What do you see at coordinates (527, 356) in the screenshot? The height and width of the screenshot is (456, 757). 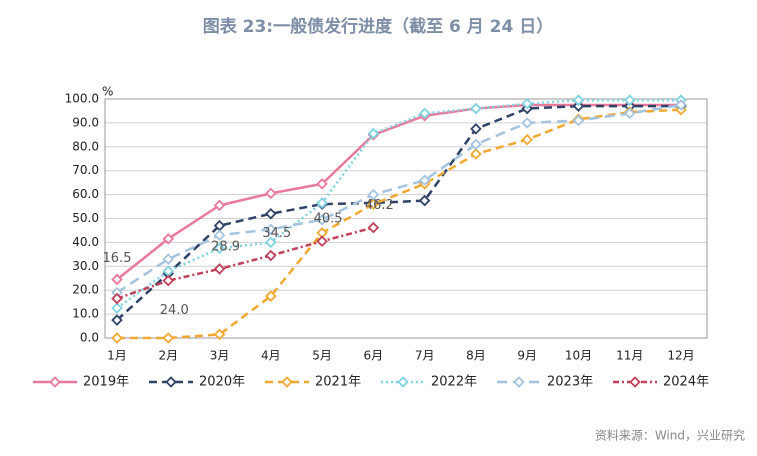 I see `x-tick-label: 9月` at bounding box center [527, 356].